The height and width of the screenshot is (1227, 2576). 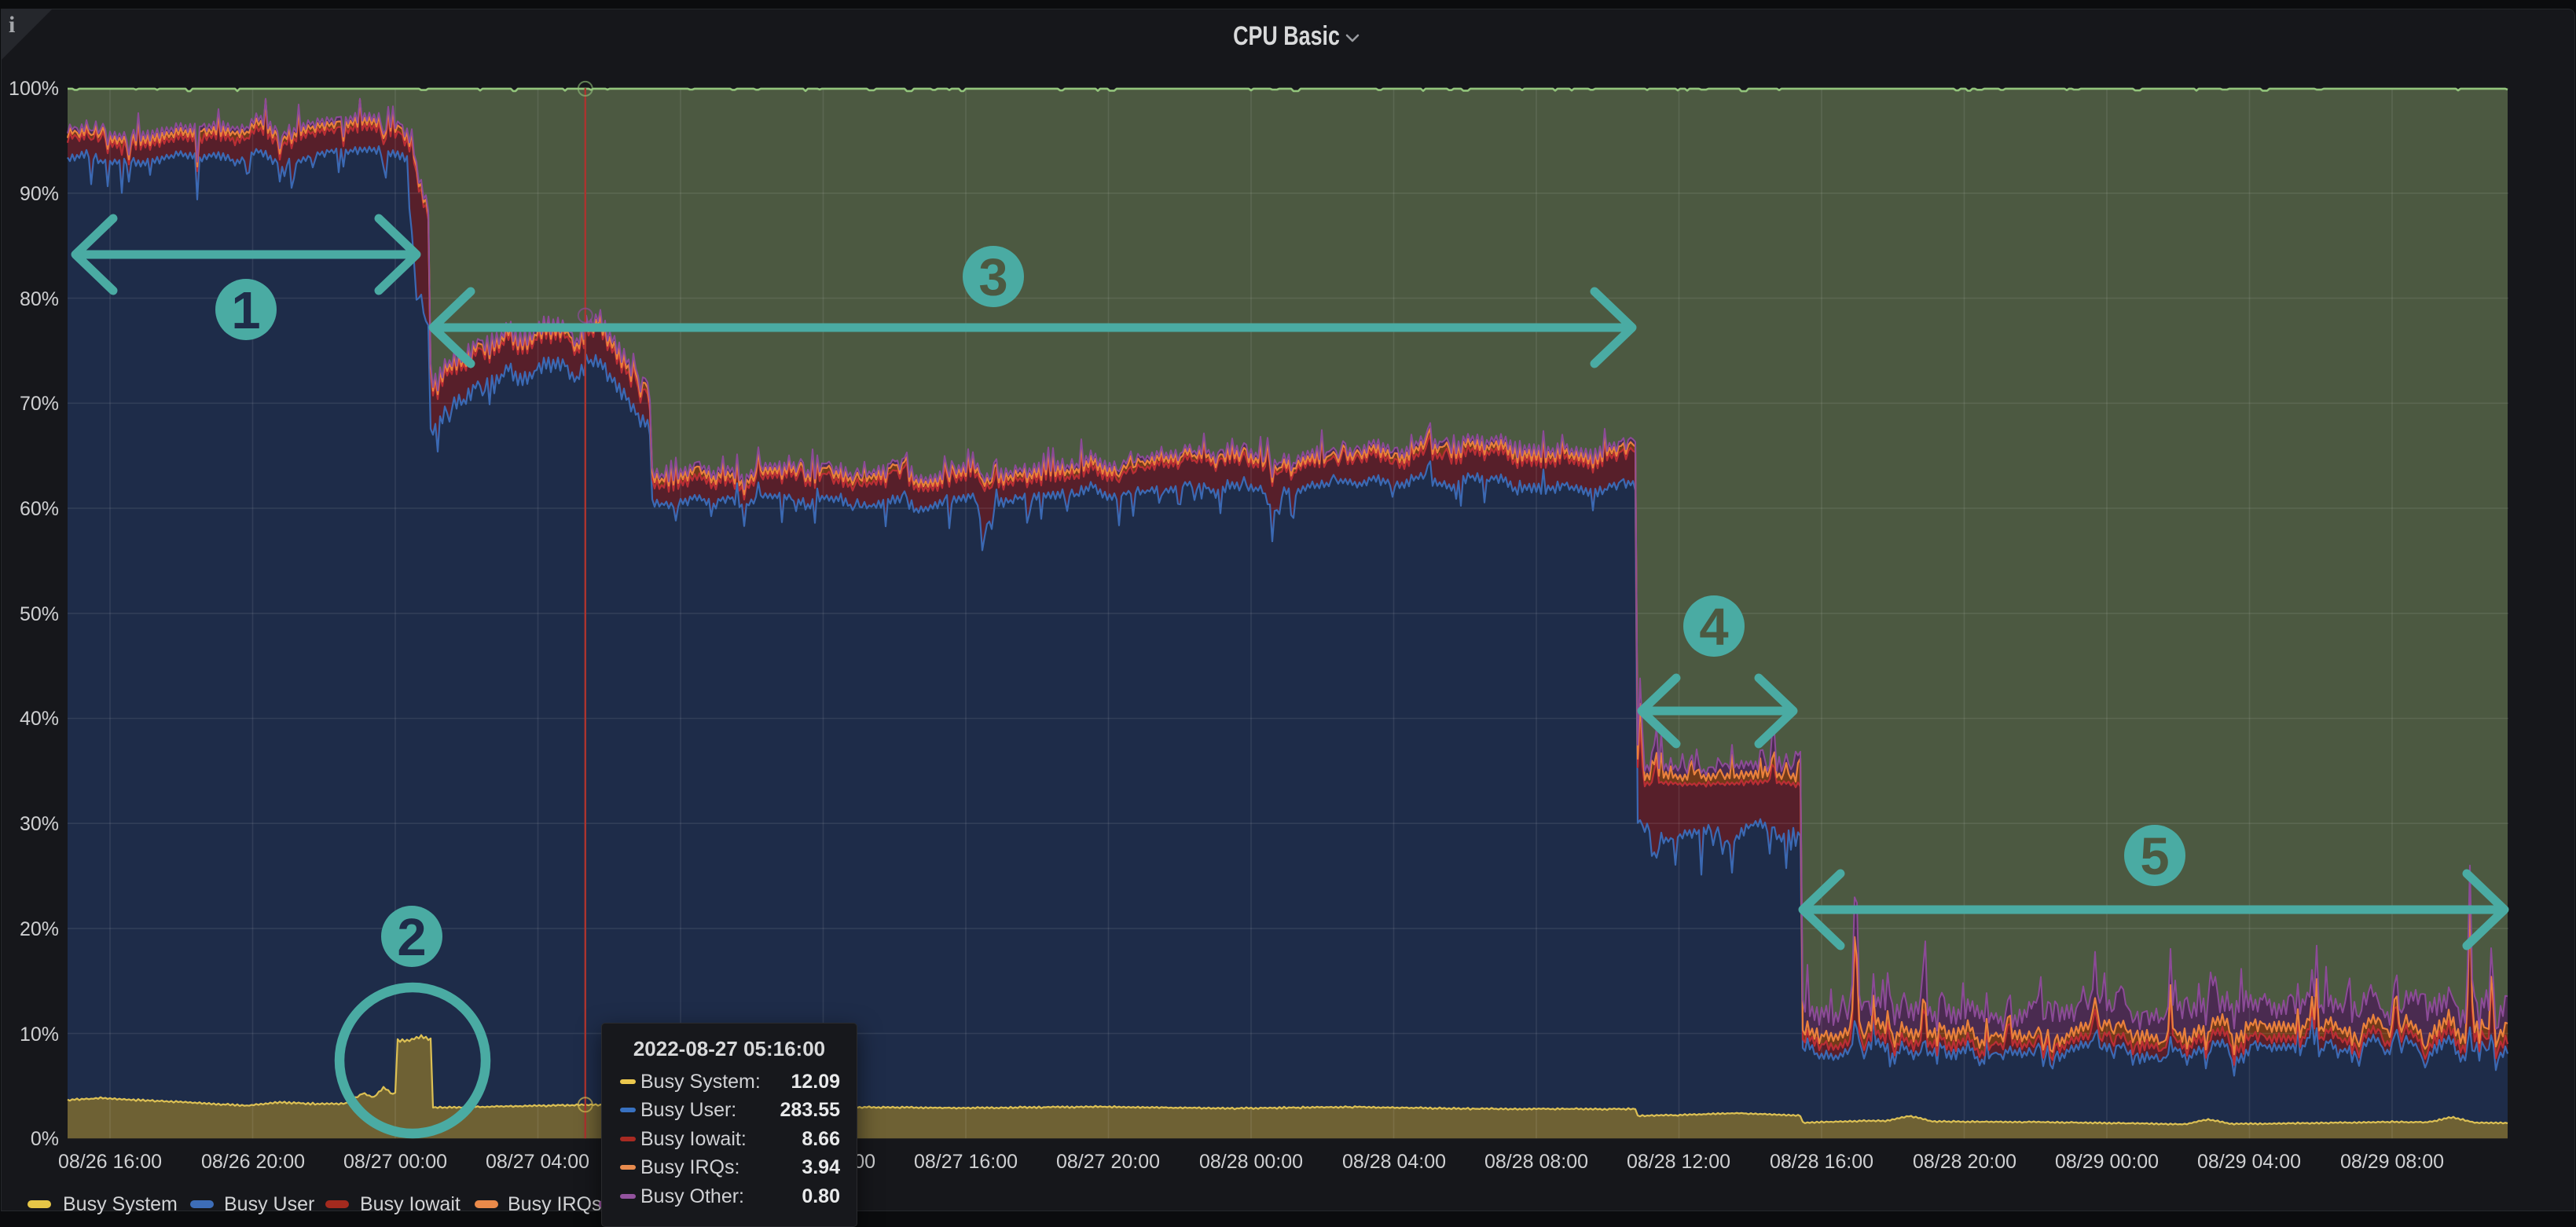 What do you see at coordinates (39, 1035) in the screenshot?
I see `svg-text: 10%` at bounding box center [39, 1035].